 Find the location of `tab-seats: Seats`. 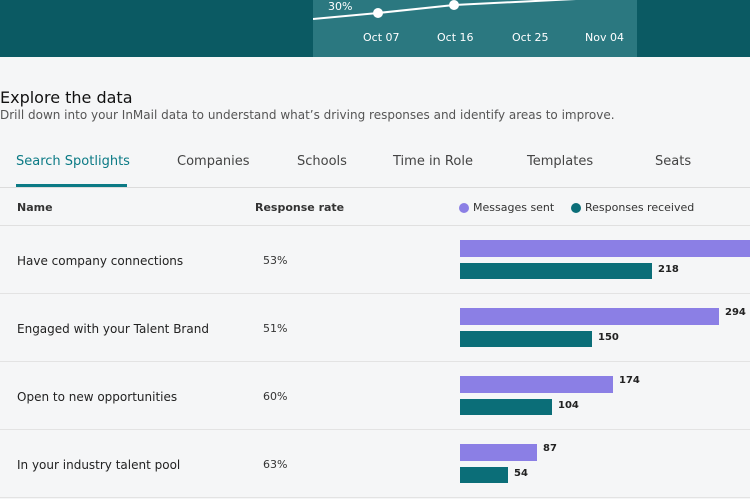

tab-seats: Seats is located at coordinates (673, 161).